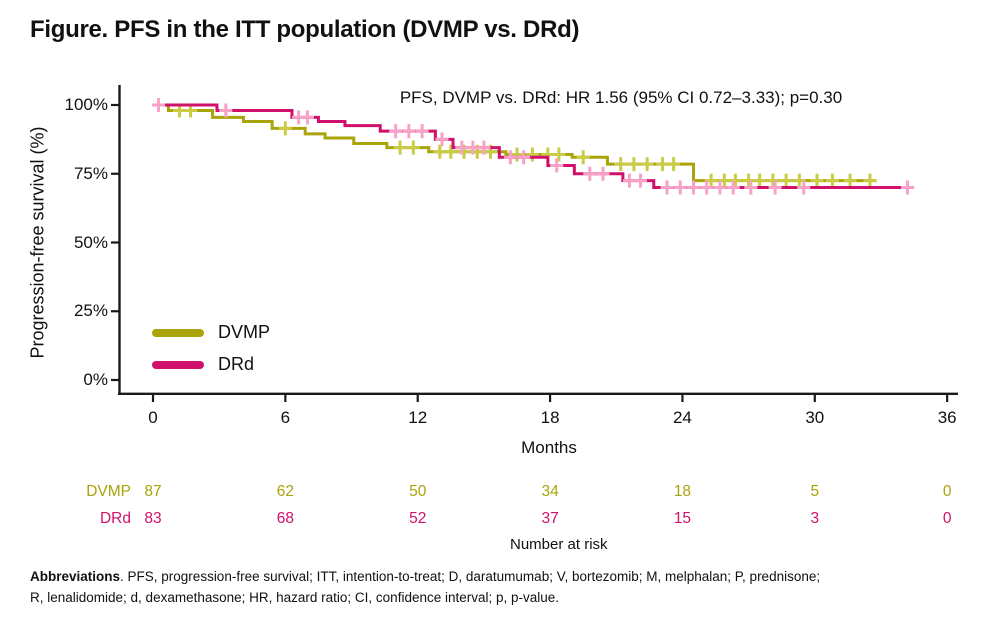 This screenshot has width=1000, height=617. What do you see at coordinates (418, 491) in the screenshot?
I see `risk-count: 50` at bounding box center [418, 491].